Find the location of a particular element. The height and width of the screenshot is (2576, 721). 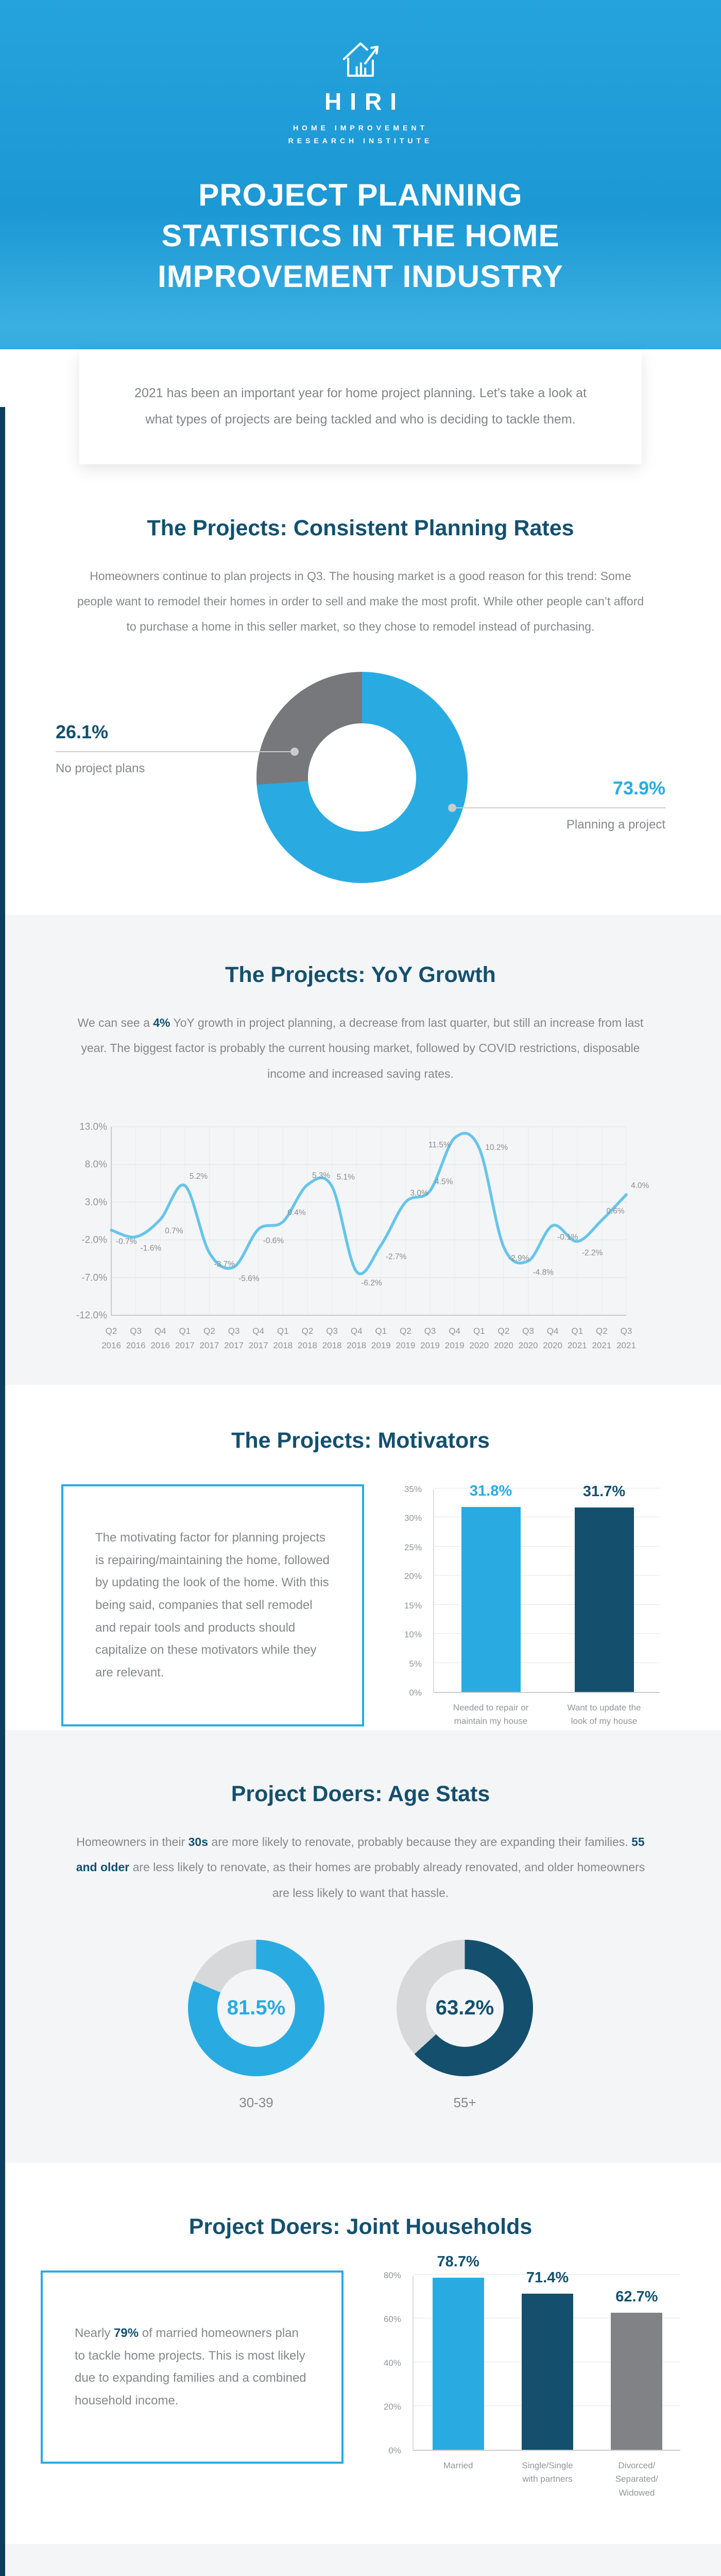

bar-want-to-update-the is located at coordinates (604, 1599).